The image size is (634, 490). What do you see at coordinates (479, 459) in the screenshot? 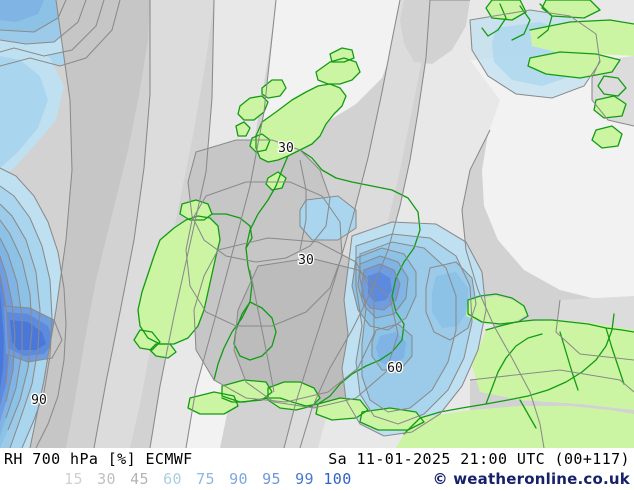
I see `valid-time-label: Sa 11-01-2025 21:00 UTC (00+117)` at bounding box center [479, 459].